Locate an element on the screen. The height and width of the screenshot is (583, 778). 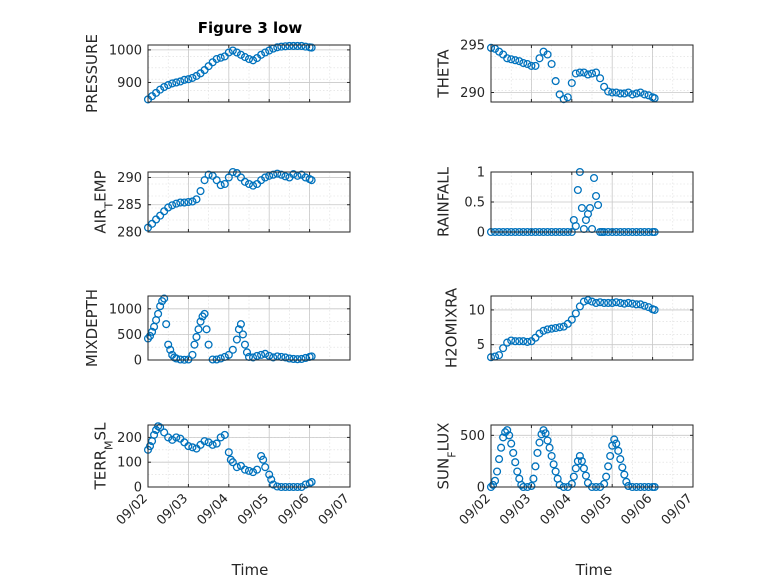
y-tick-label: 500 is located at coordinates (472, 436).